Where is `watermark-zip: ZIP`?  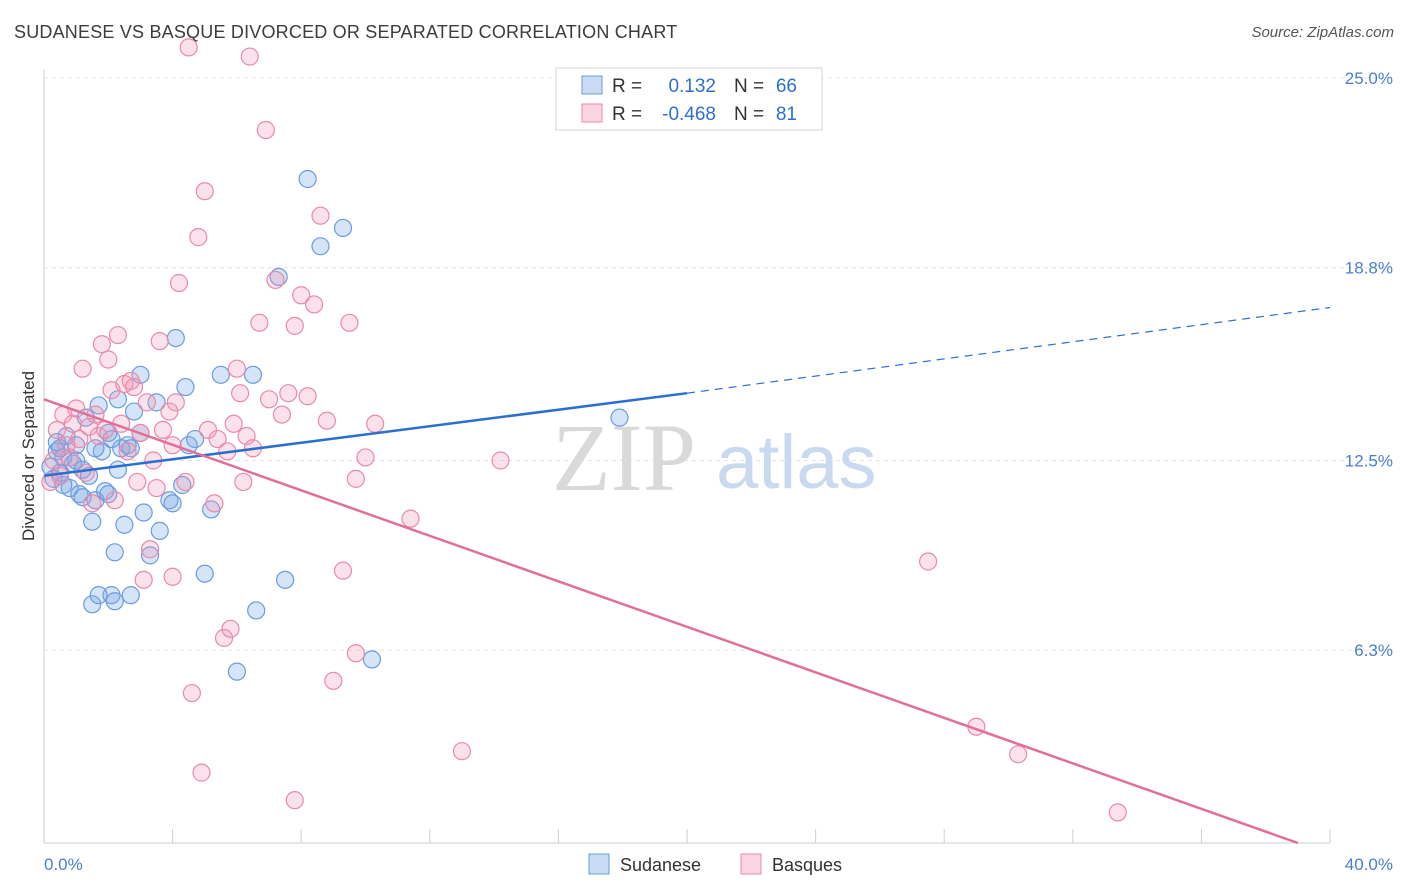
watermark-zip: ZIP is located at coordinates (624, 457).